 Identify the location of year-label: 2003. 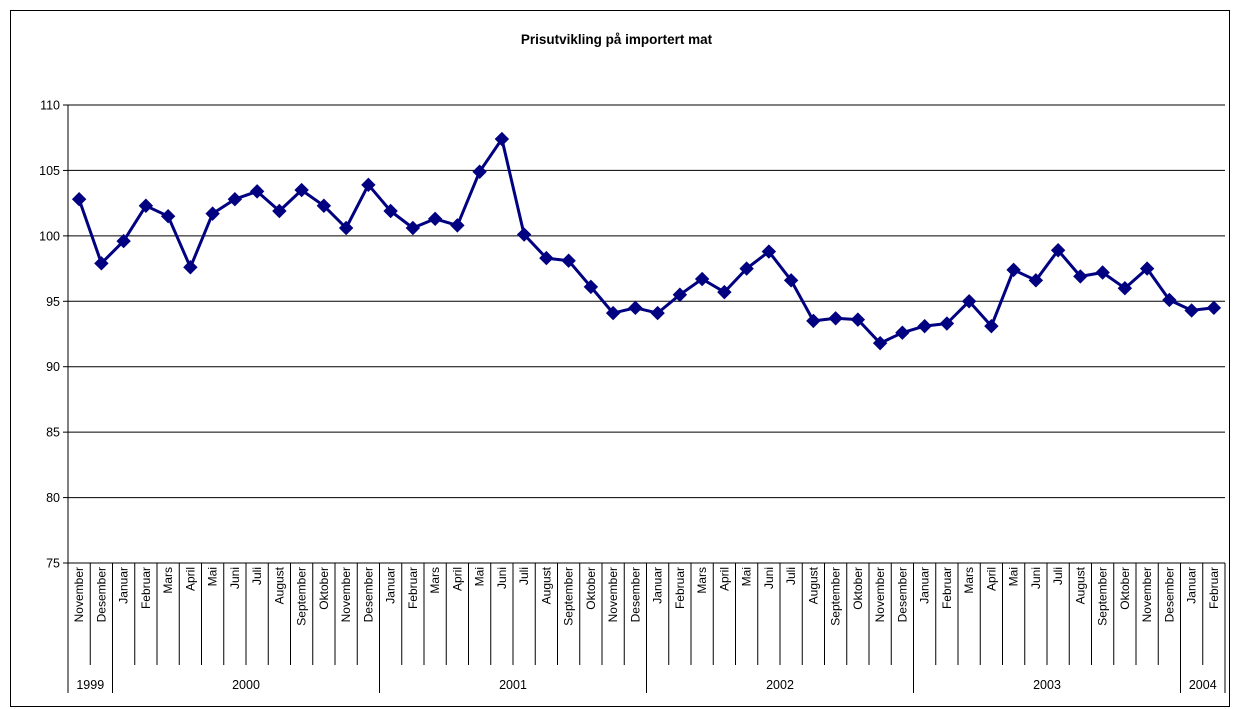
(1047, 685).